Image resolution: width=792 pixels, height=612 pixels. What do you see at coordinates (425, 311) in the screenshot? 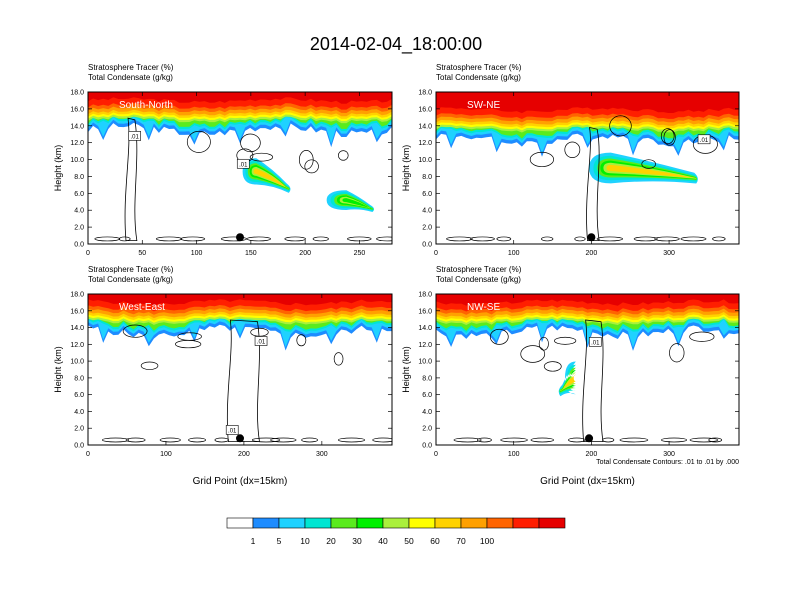
I see `y-tick-label: 16.0` at bounding box center [425, 311].